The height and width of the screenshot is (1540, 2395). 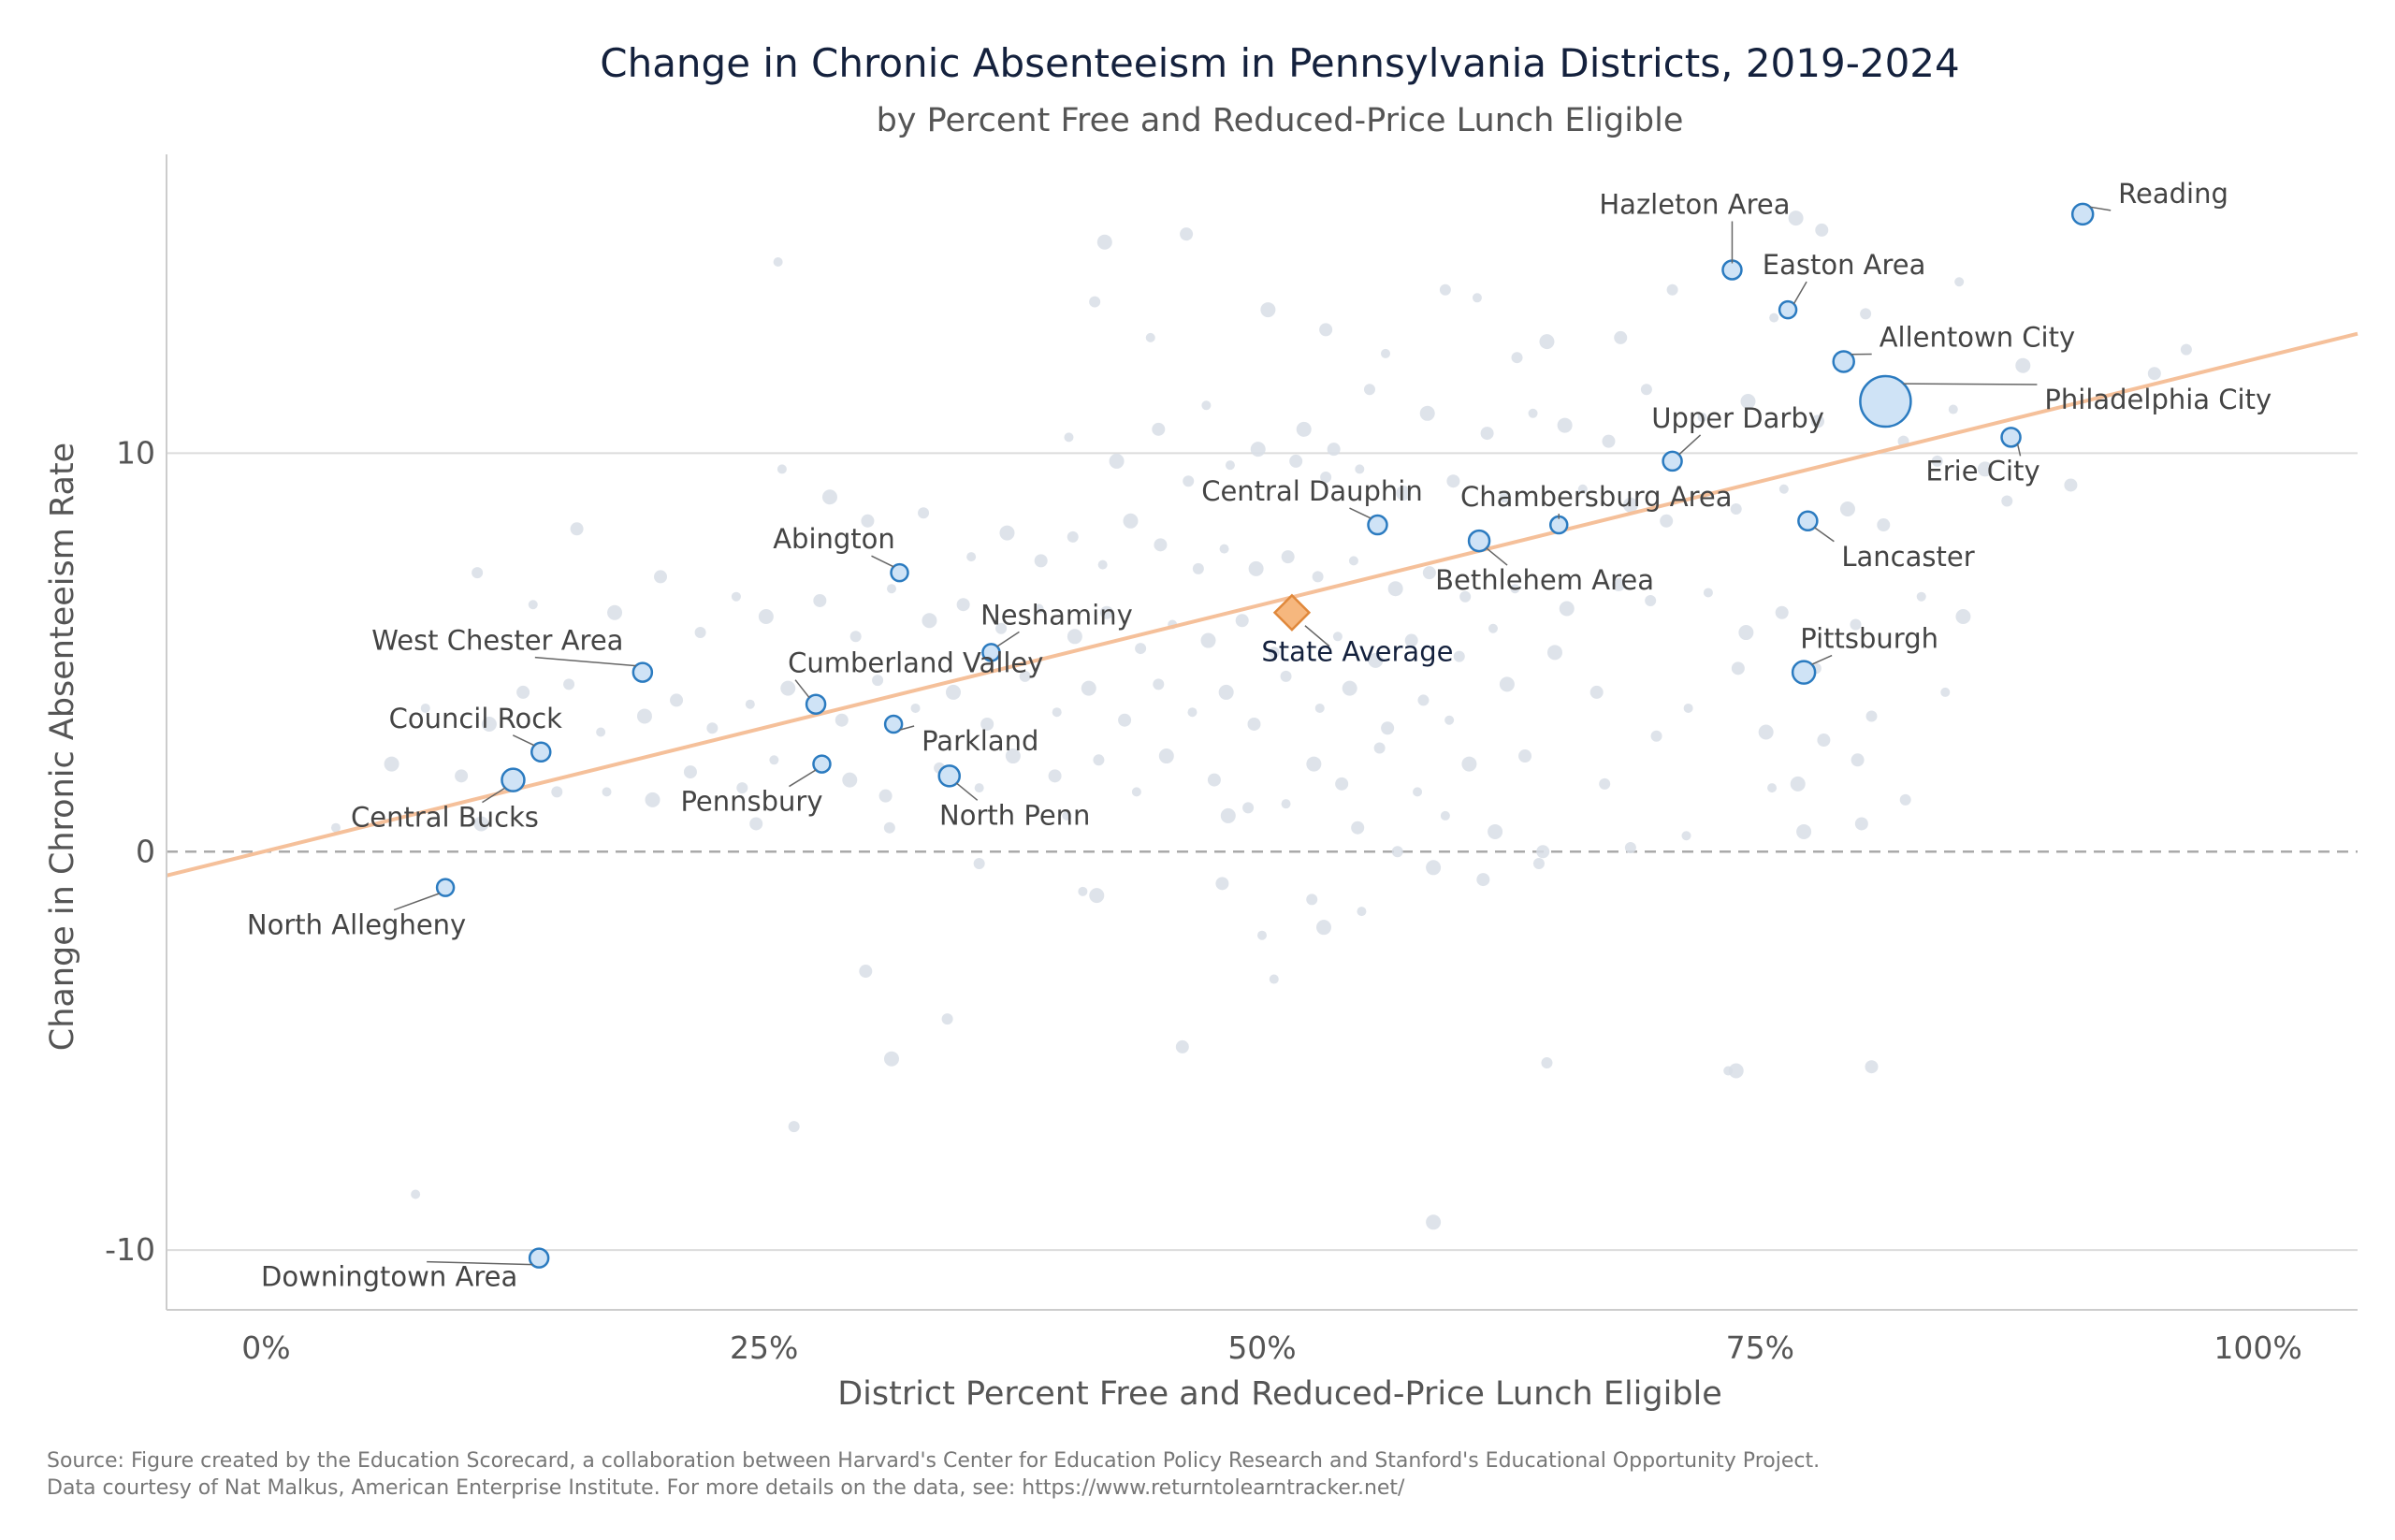 What do you see at coordinates (145, 851) in the screenshot?
I see `y-tick-label: 0` at bounding box center [145, 851].